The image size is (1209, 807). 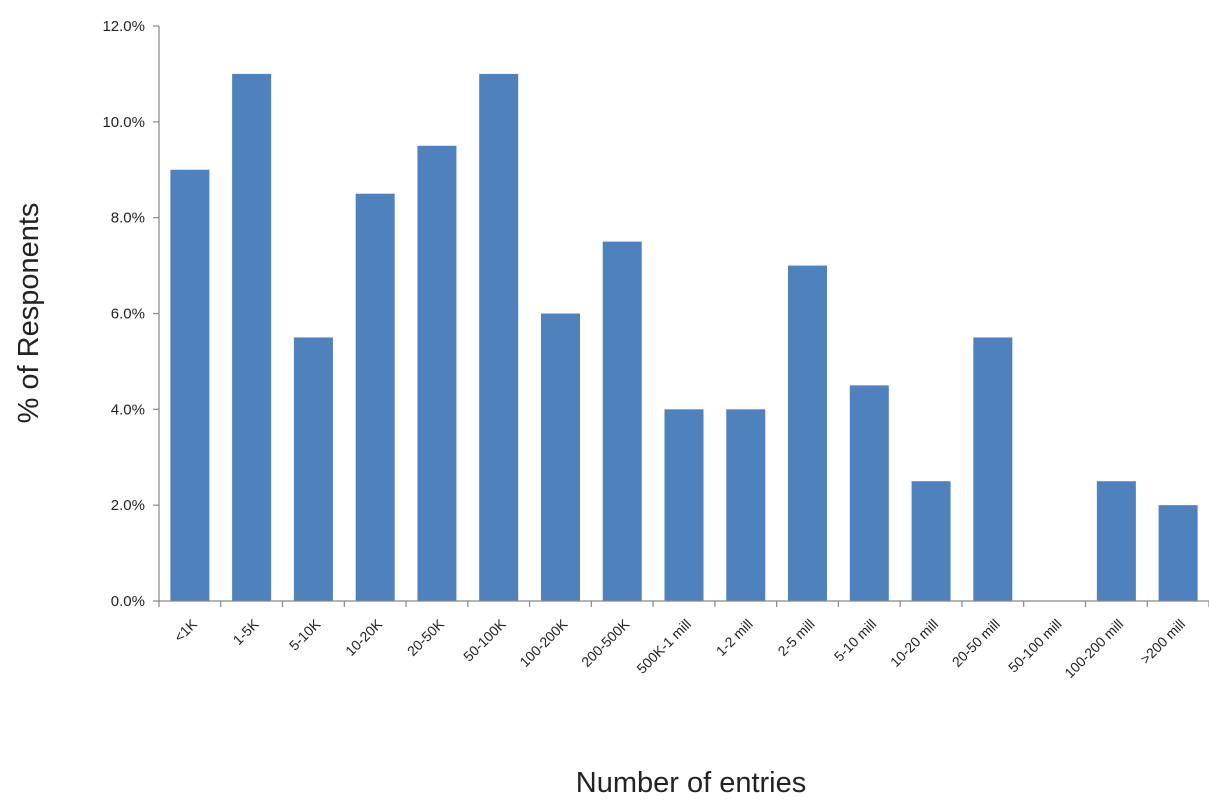 I want to click on x-tick-label: 5-10 mill, so click(x=855, y=640).